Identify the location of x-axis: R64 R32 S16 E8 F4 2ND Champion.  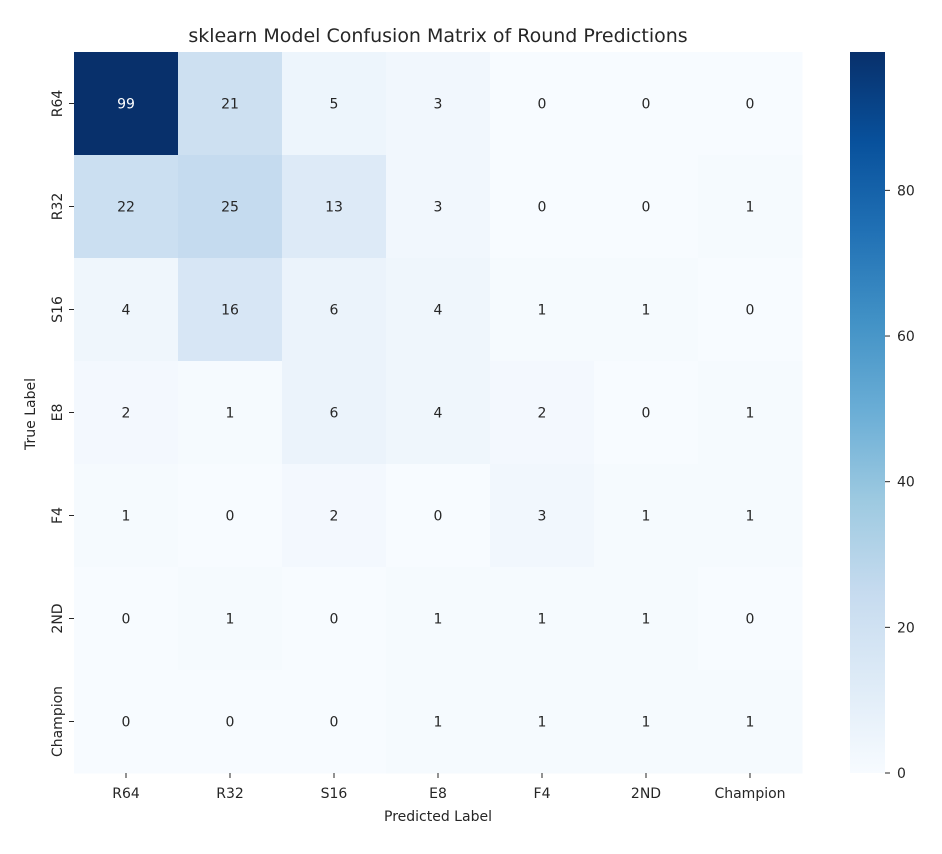
(449, 787).